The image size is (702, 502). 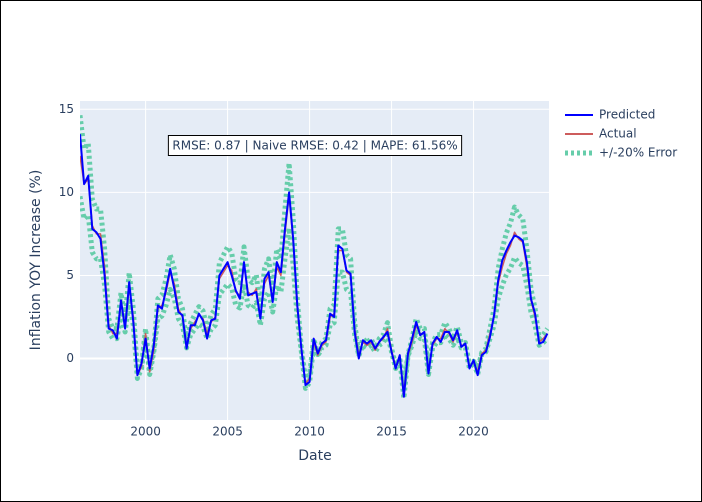 I want to click on annotation-box, so click(x=315, y=145).